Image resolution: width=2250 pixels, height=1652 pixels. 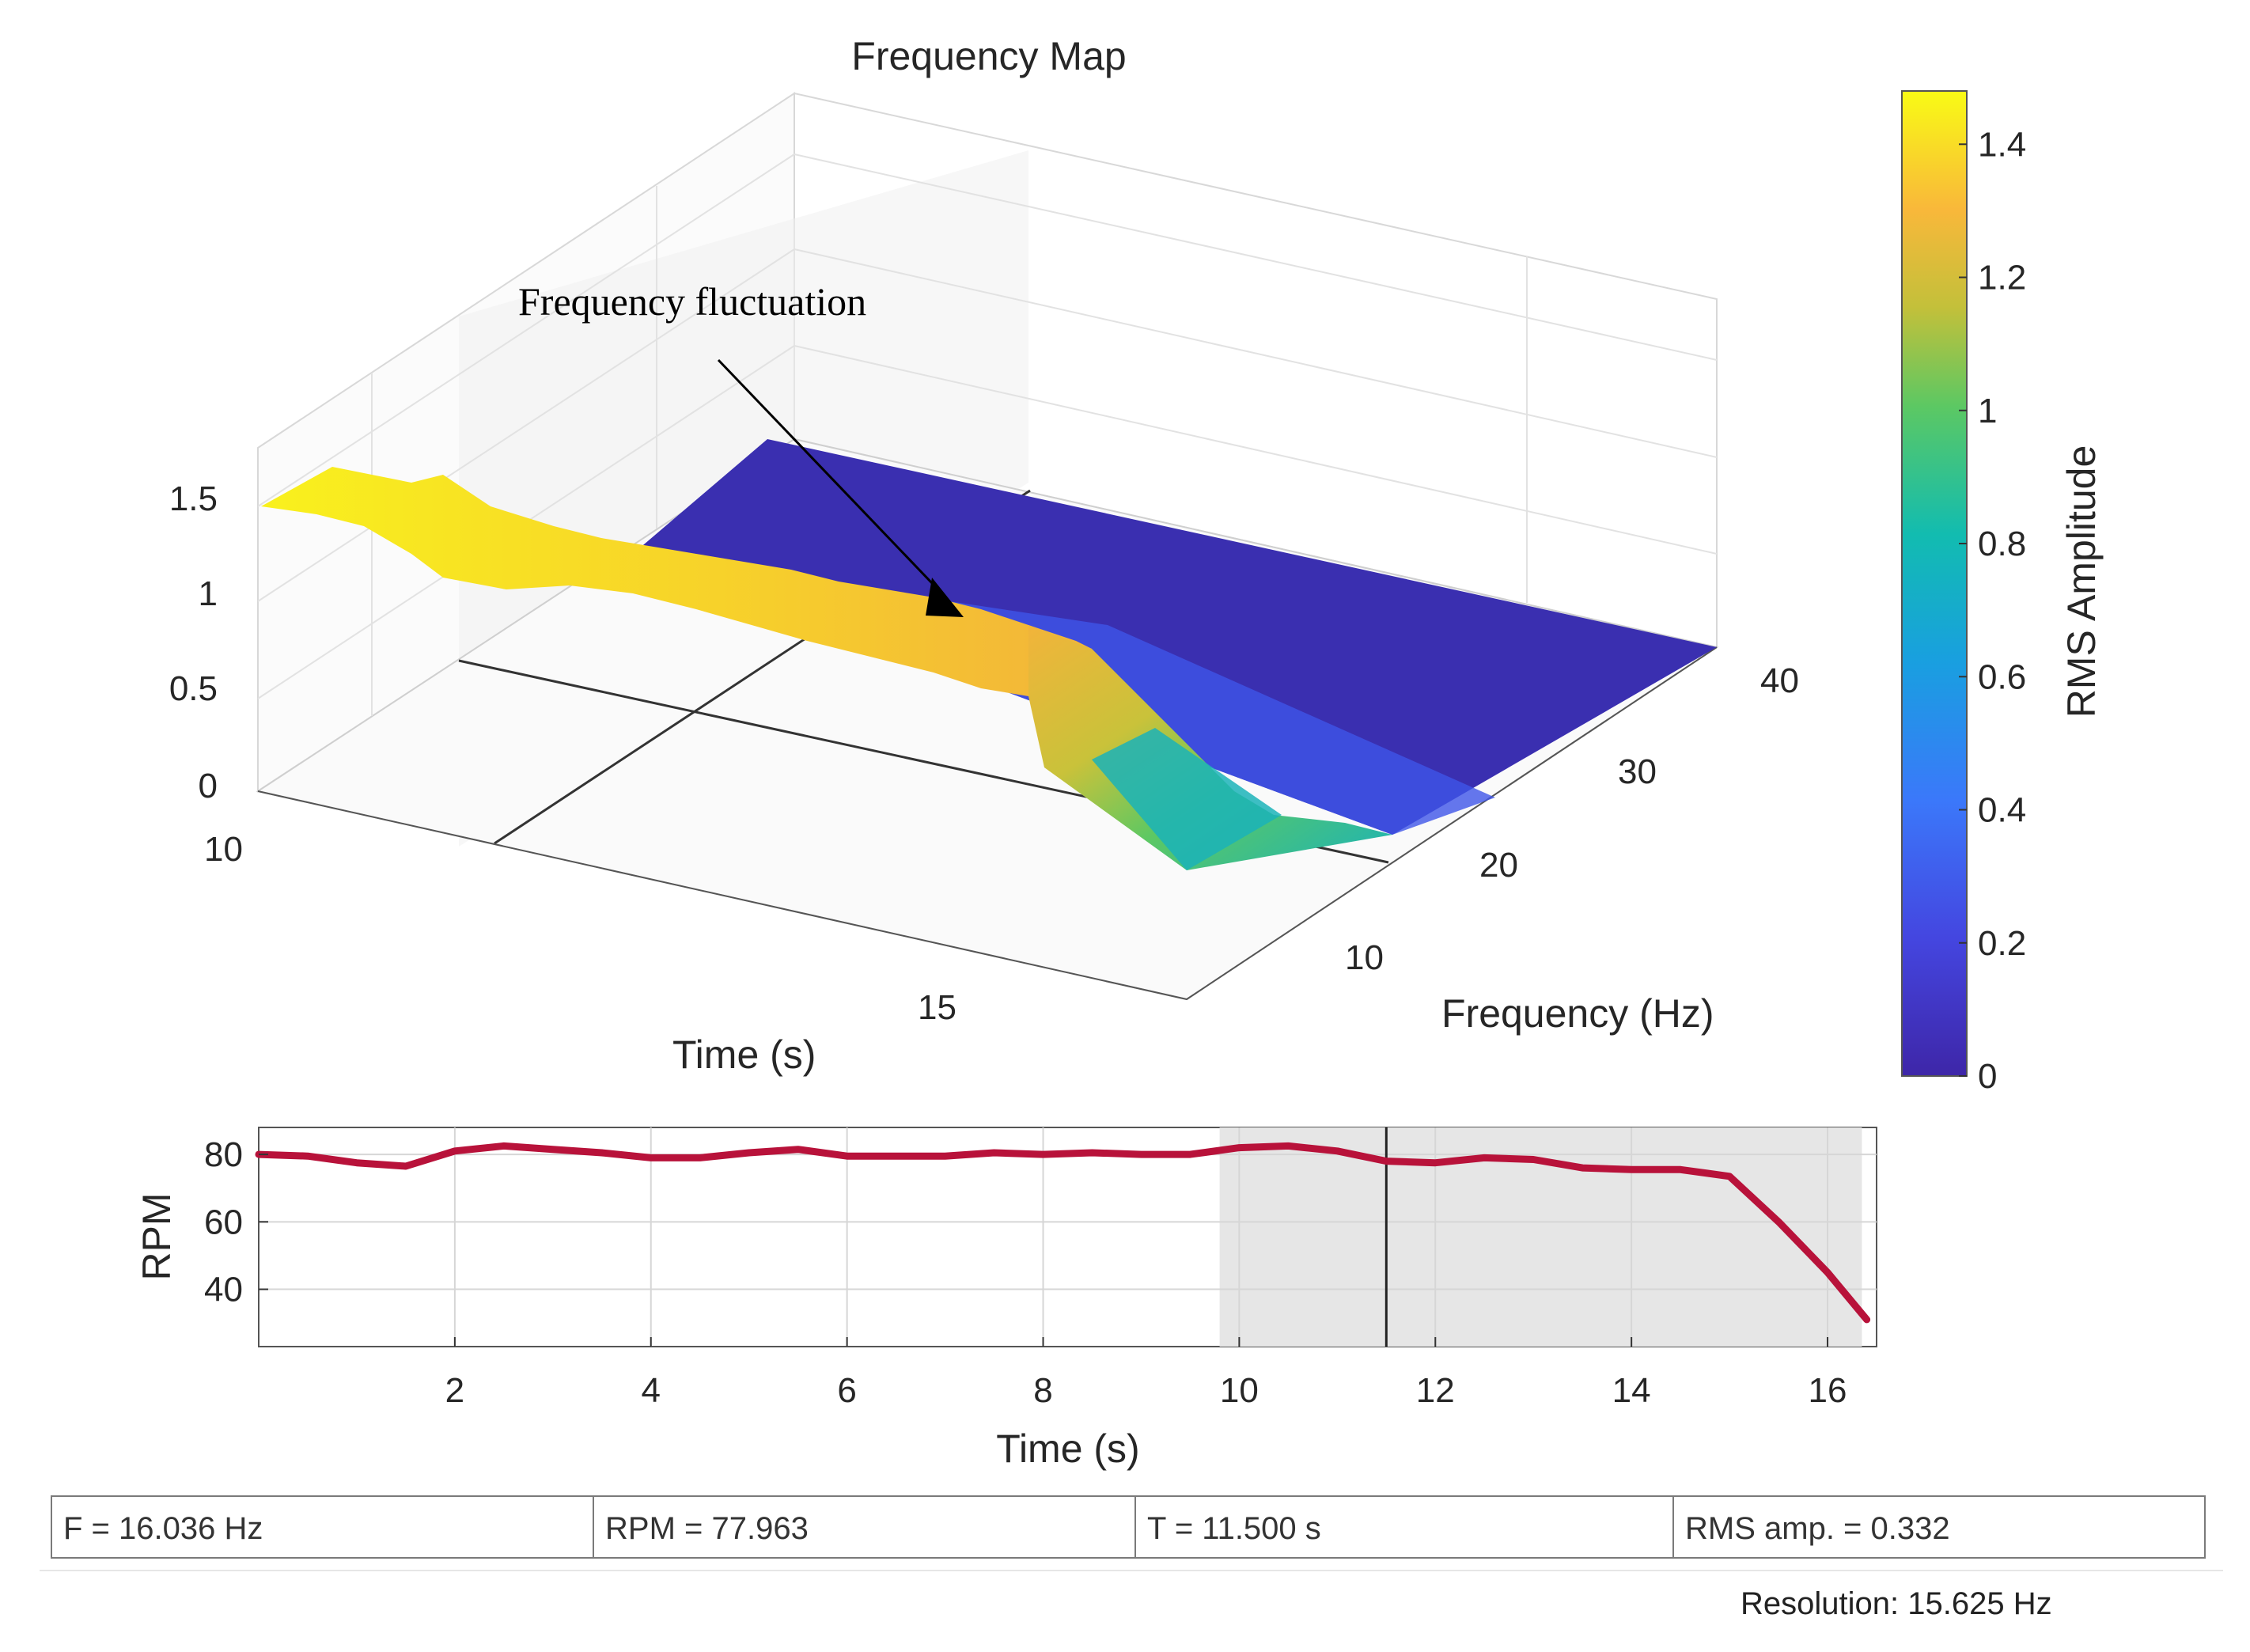 What do you see at coordinates (1405, 1527) in the screenshot?
I see `status-time: T = 11.500 s` at bounding box center [1405, 1527].